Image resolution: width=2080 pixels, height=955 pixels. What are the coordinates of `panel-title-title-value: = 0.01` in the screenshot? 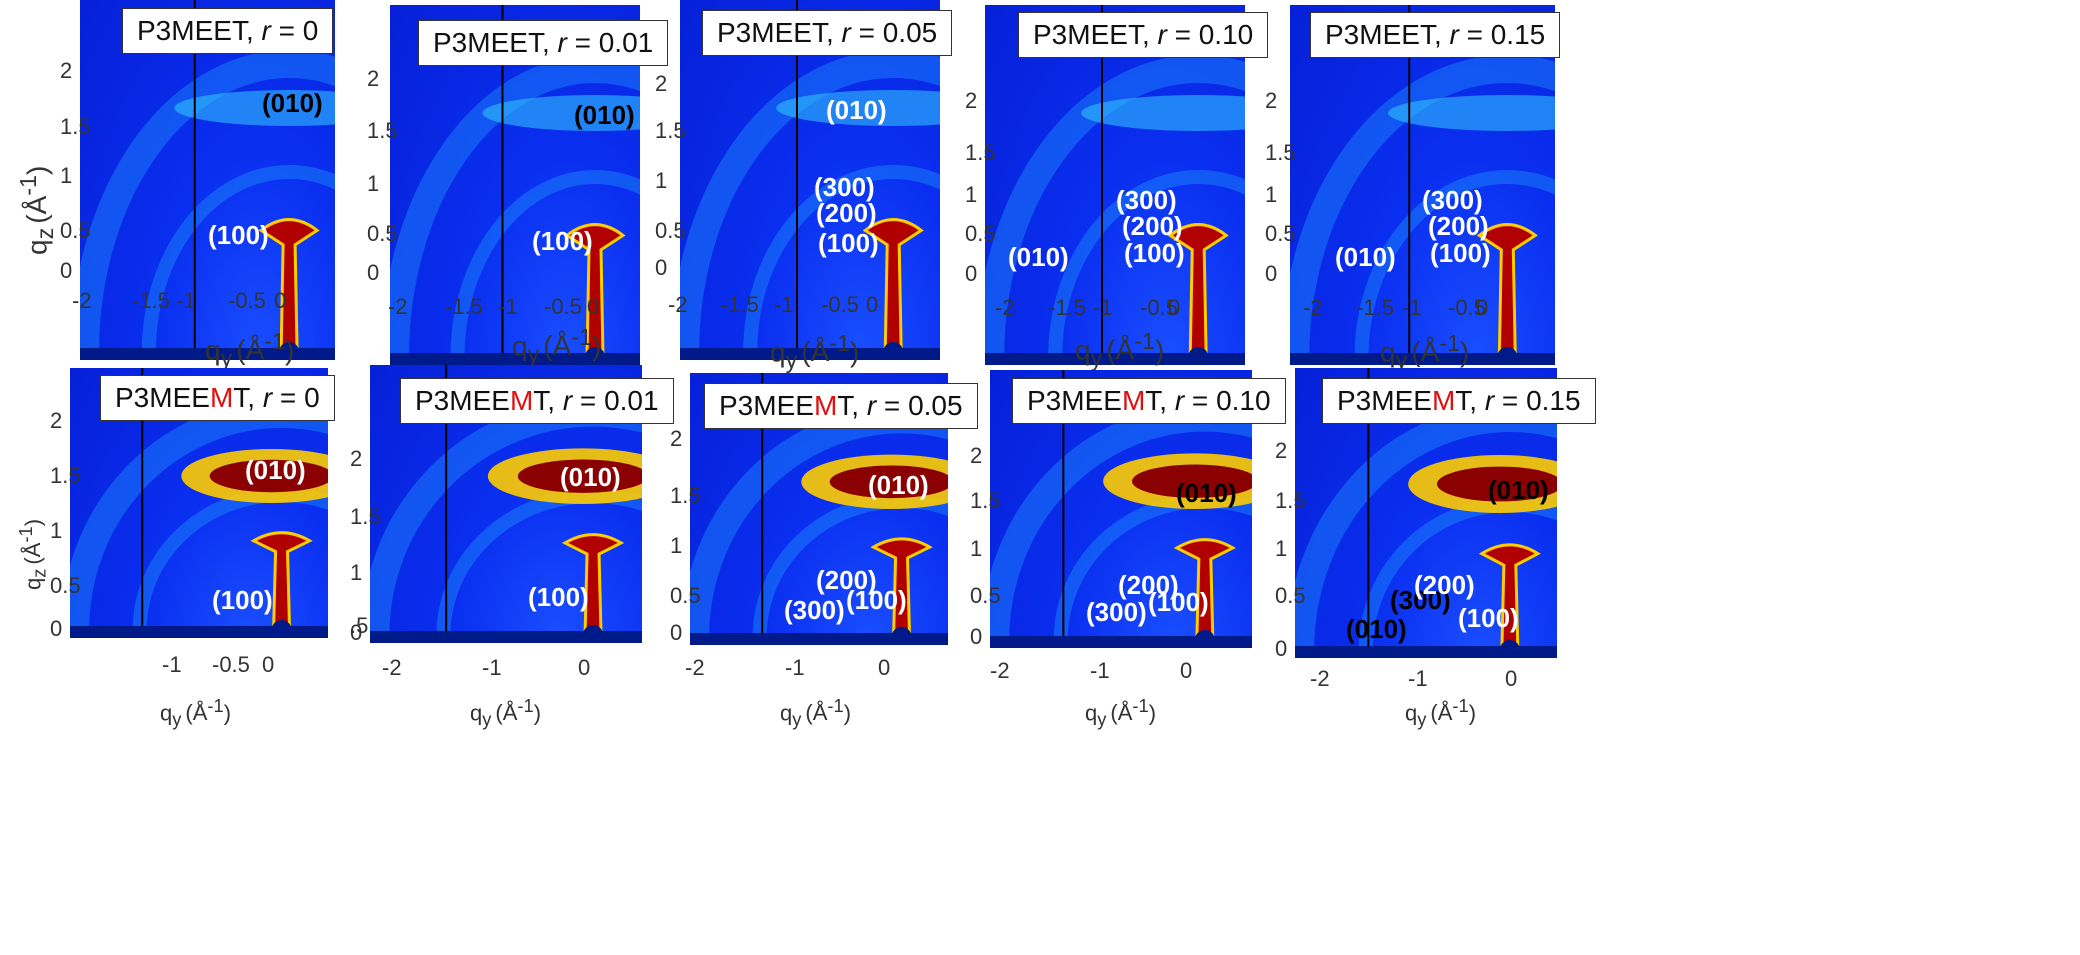 It's located at (615, 400).